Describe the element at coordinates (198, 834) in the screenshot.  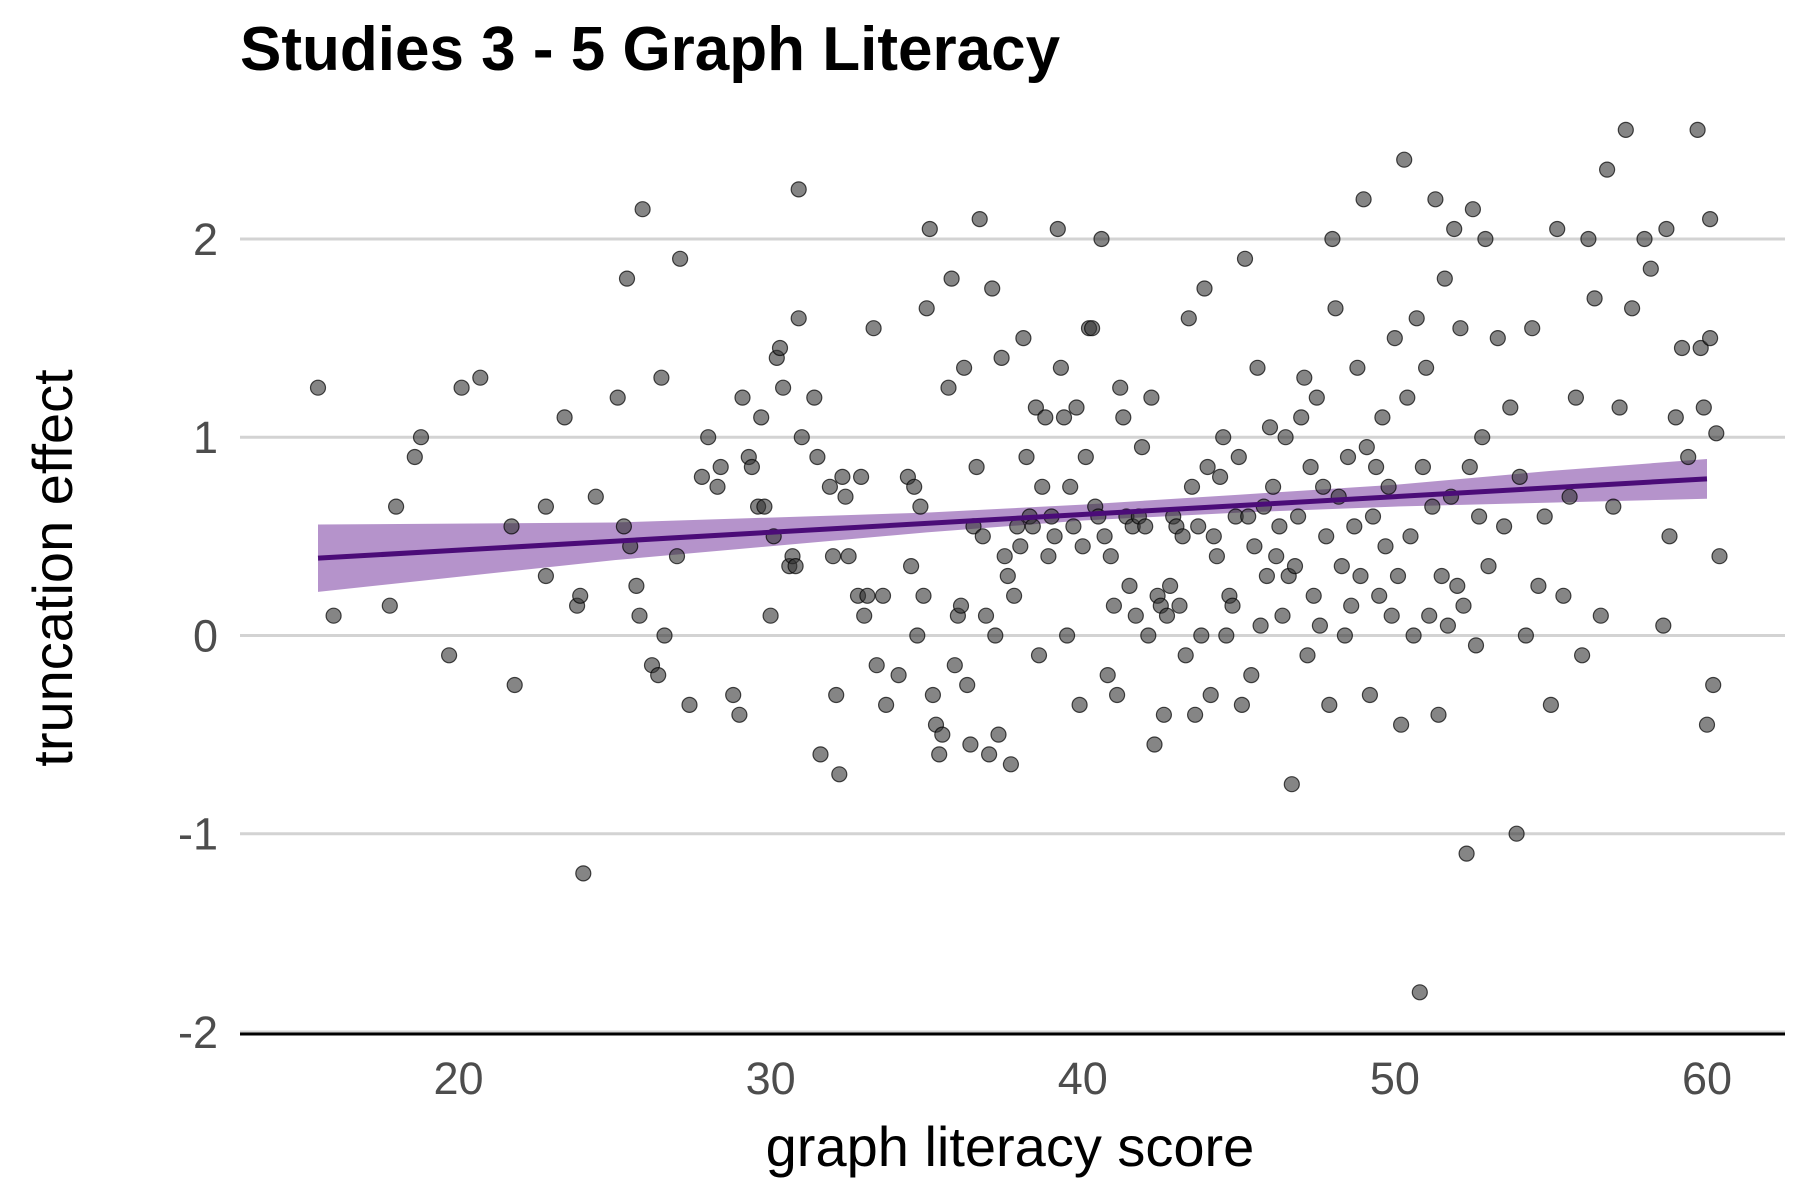
I see `y-tick-label: -1` at that location.